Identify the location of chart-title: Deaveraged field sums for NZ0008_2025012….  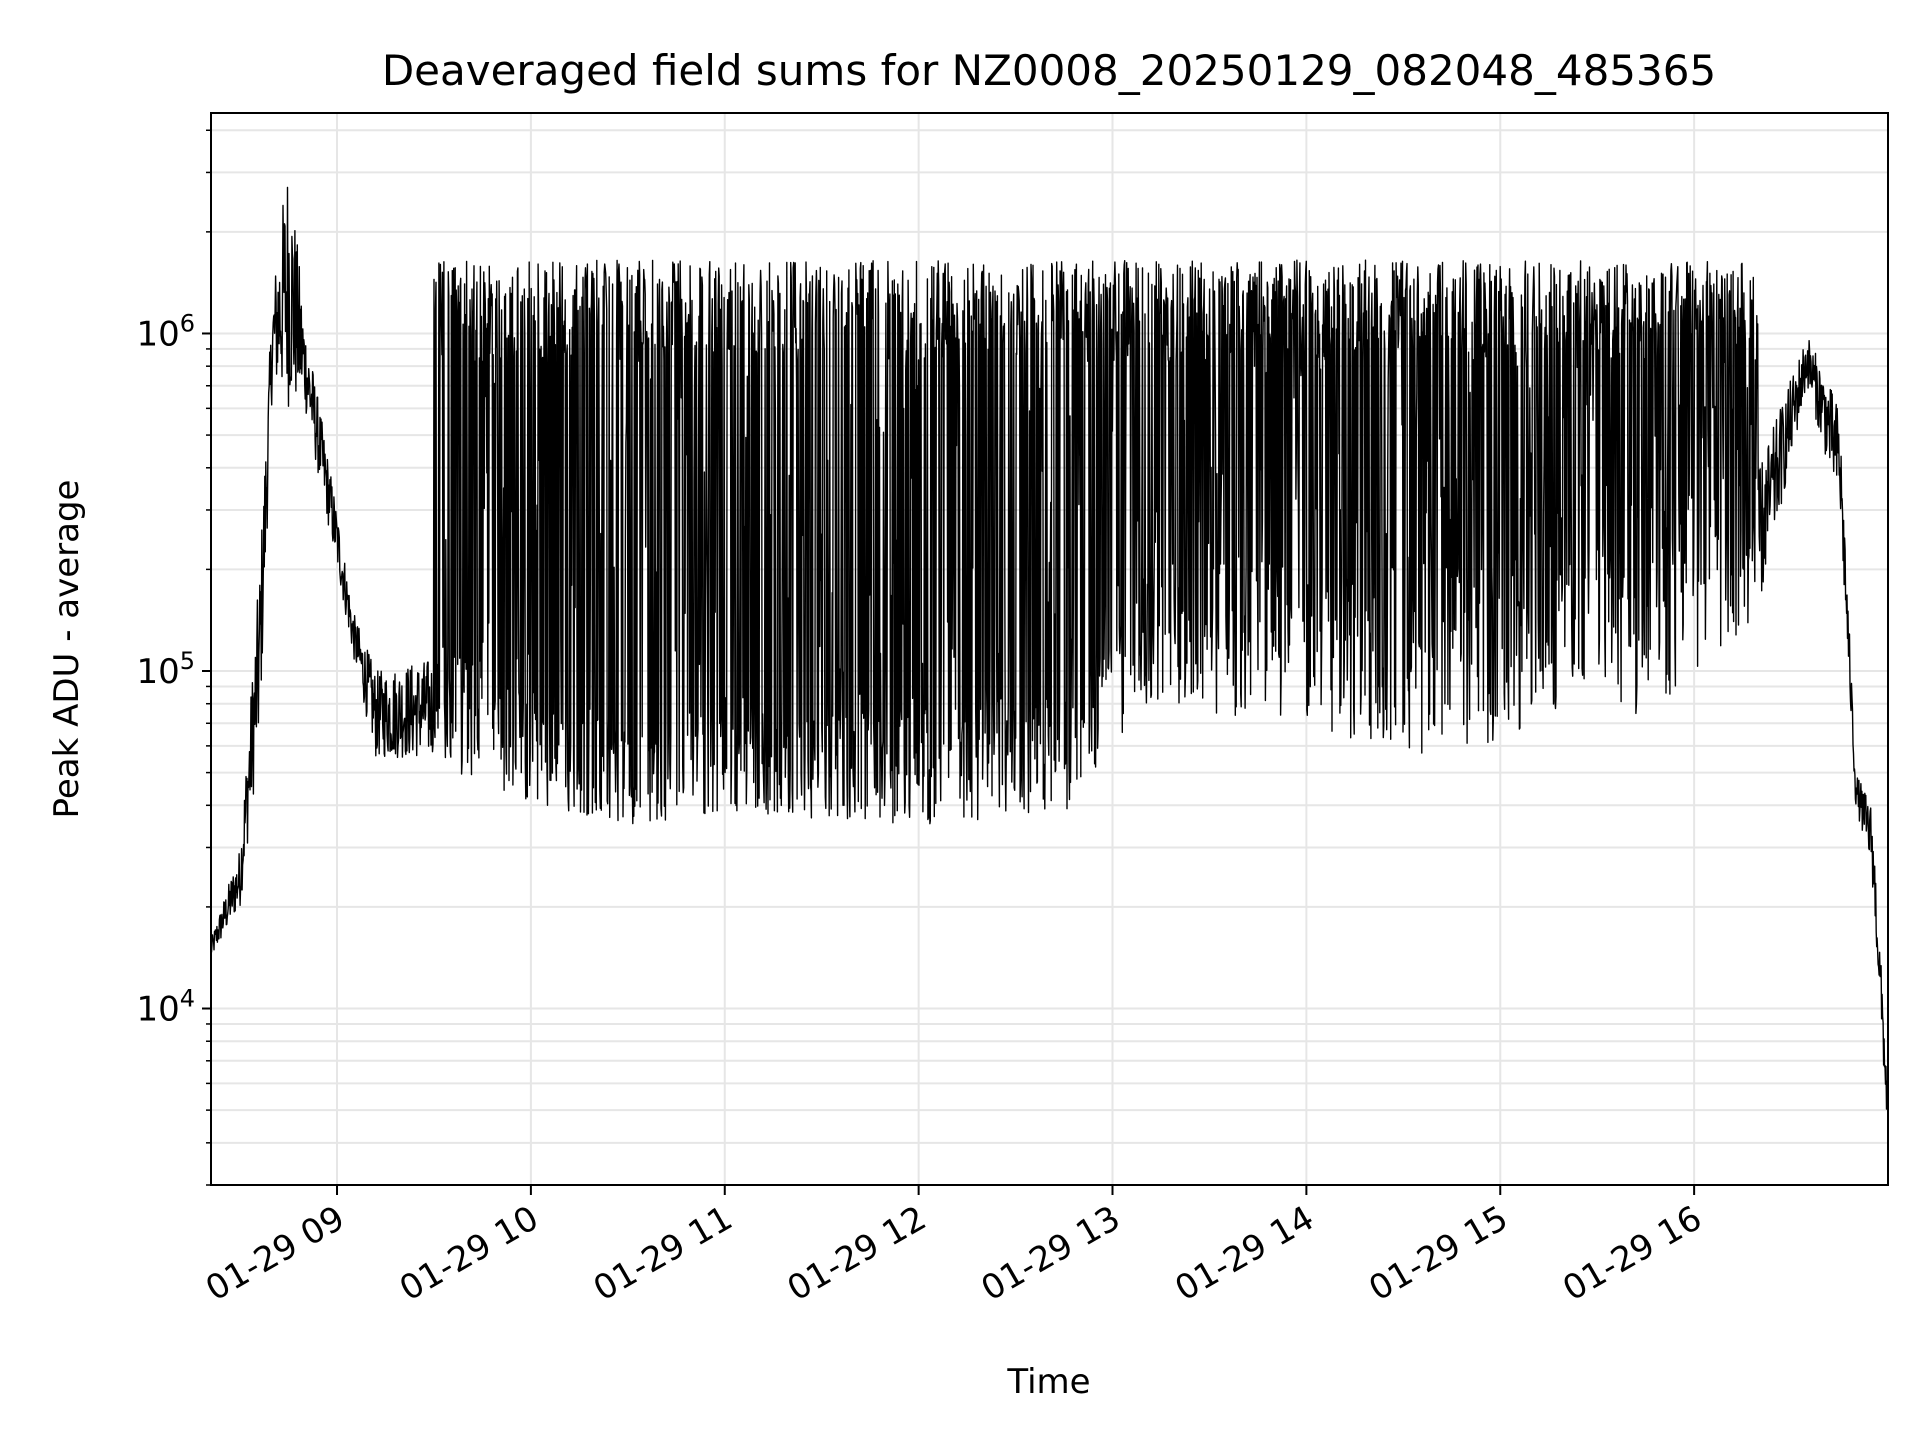
(1049, 70).